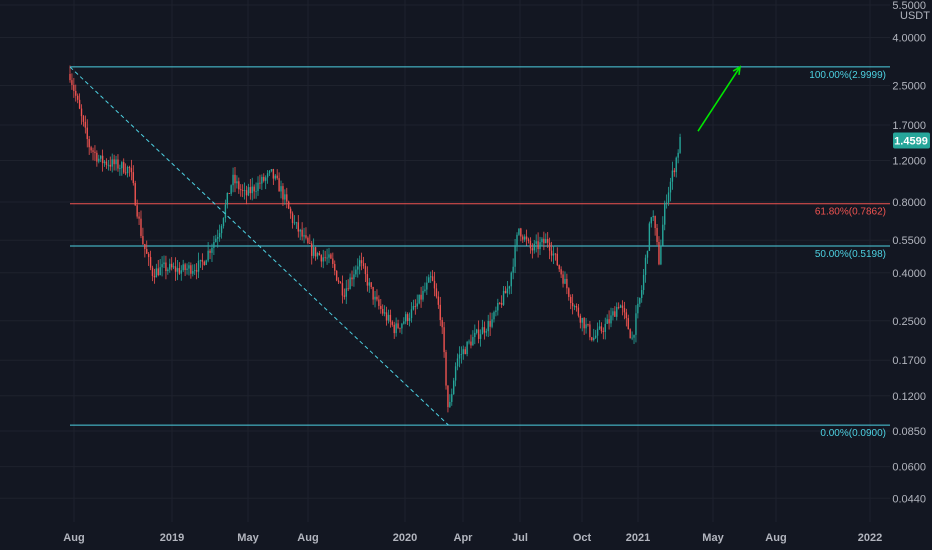  I want to click on fib-level-label: 0.00%(0.0900), so click(853, 433).